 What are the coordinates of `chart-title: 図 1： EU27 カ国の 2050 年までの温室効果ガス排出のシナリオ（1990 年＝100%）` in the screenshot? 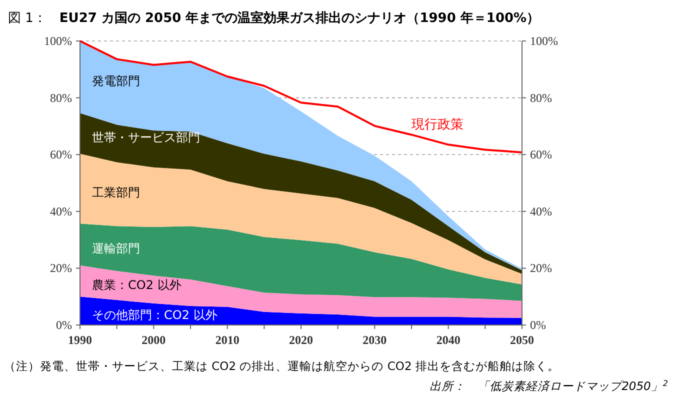 It's located at (274, 18).